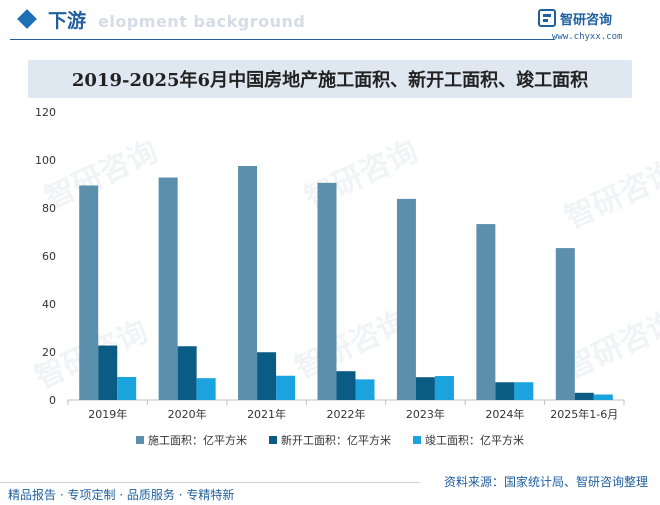 Image resolution: width=660 pixels, height=505 pixels. Describe the element at coordinates (52, 400) in the screenshot. I see `y-tick-label: 0` at that location.